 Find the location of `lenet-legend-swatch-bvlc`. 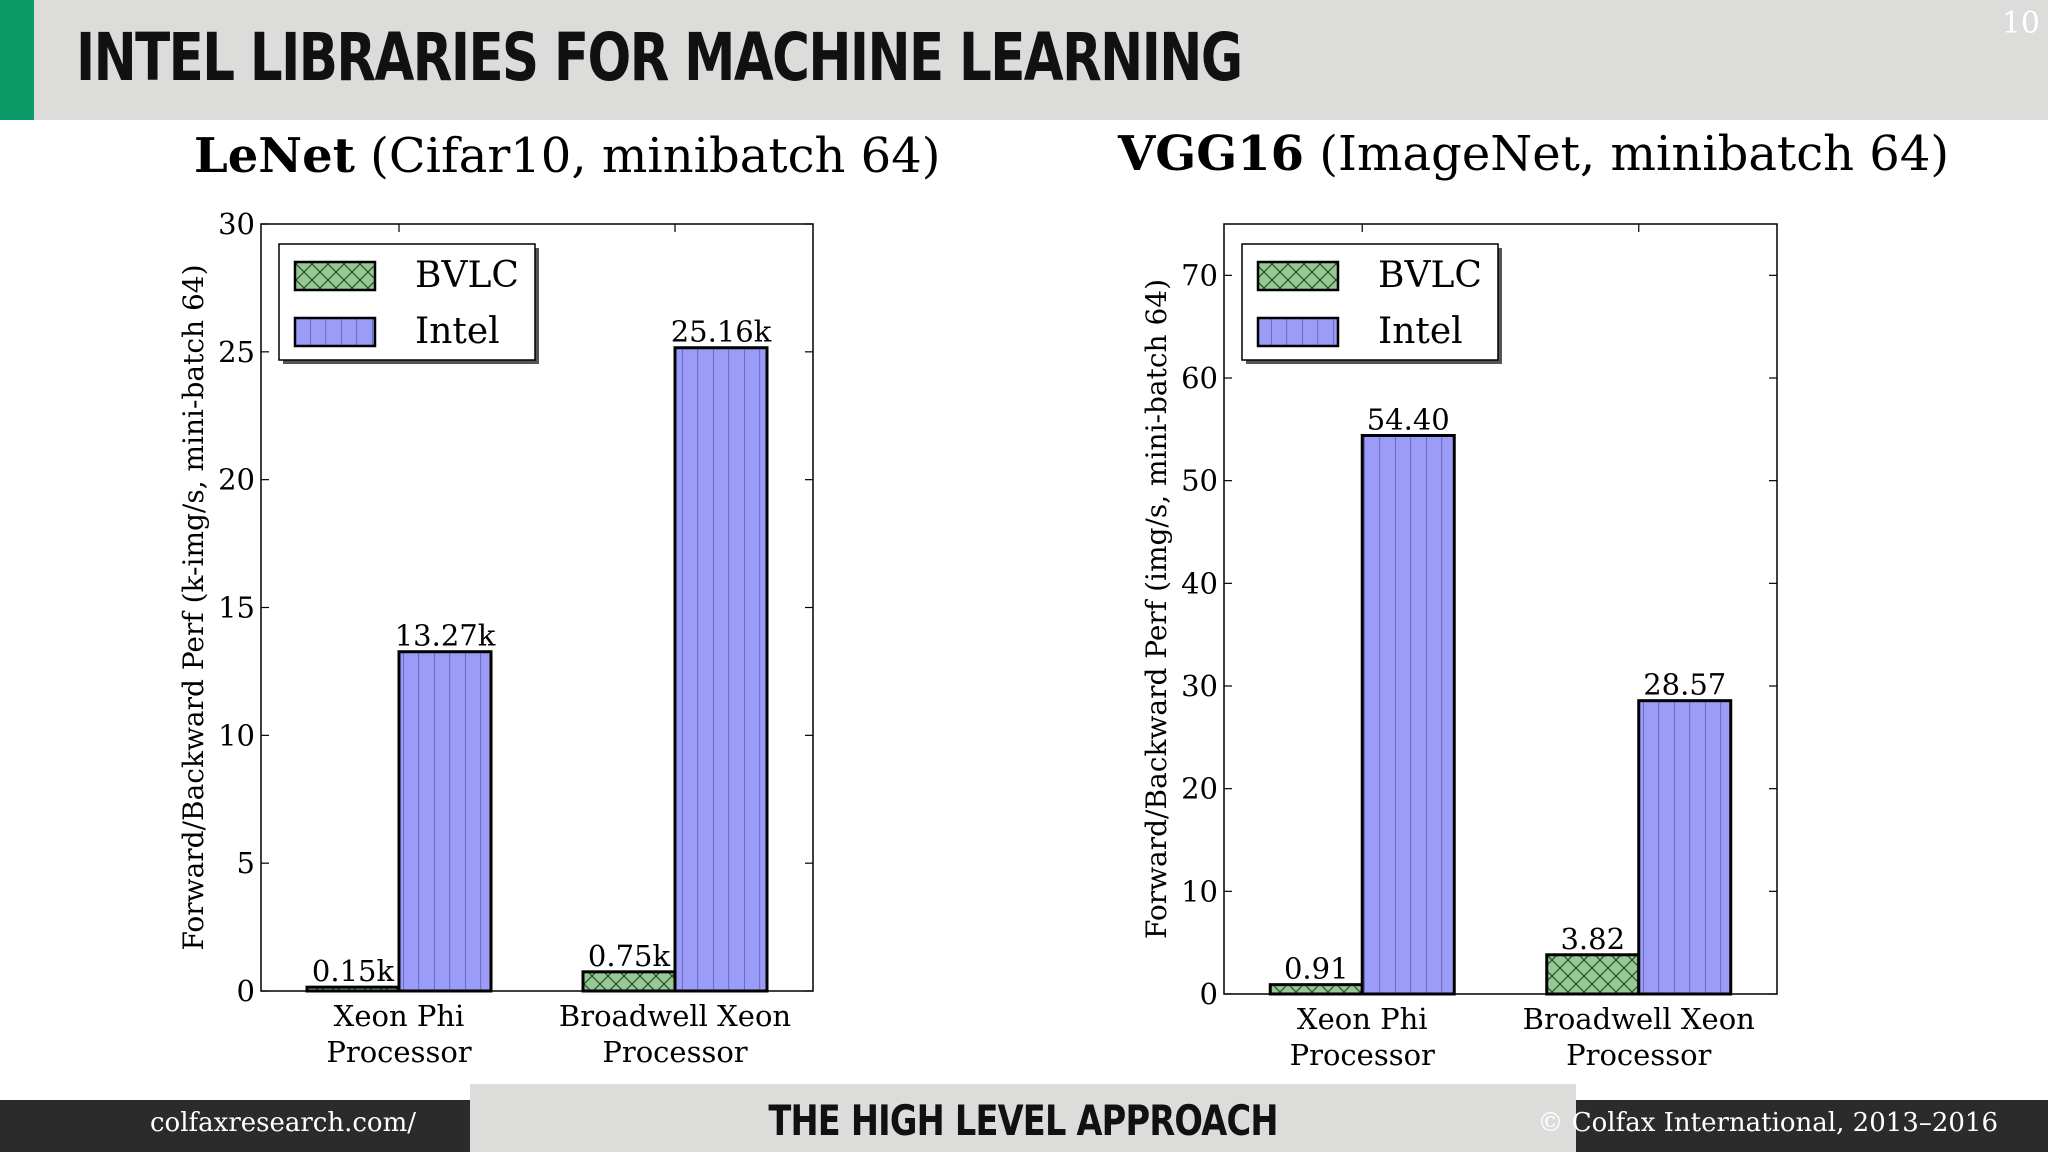

lenet-legend-swatch-bvlc is located at coordinates (335, 276).